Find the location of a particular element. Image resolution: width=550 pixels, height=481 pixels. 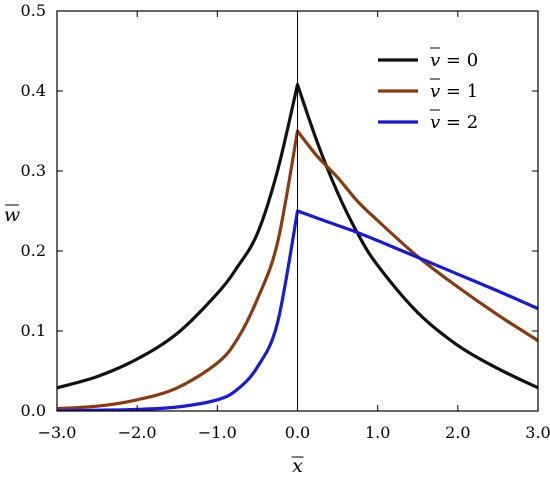

x-axis-label: x is located at coordinates (297, 466).